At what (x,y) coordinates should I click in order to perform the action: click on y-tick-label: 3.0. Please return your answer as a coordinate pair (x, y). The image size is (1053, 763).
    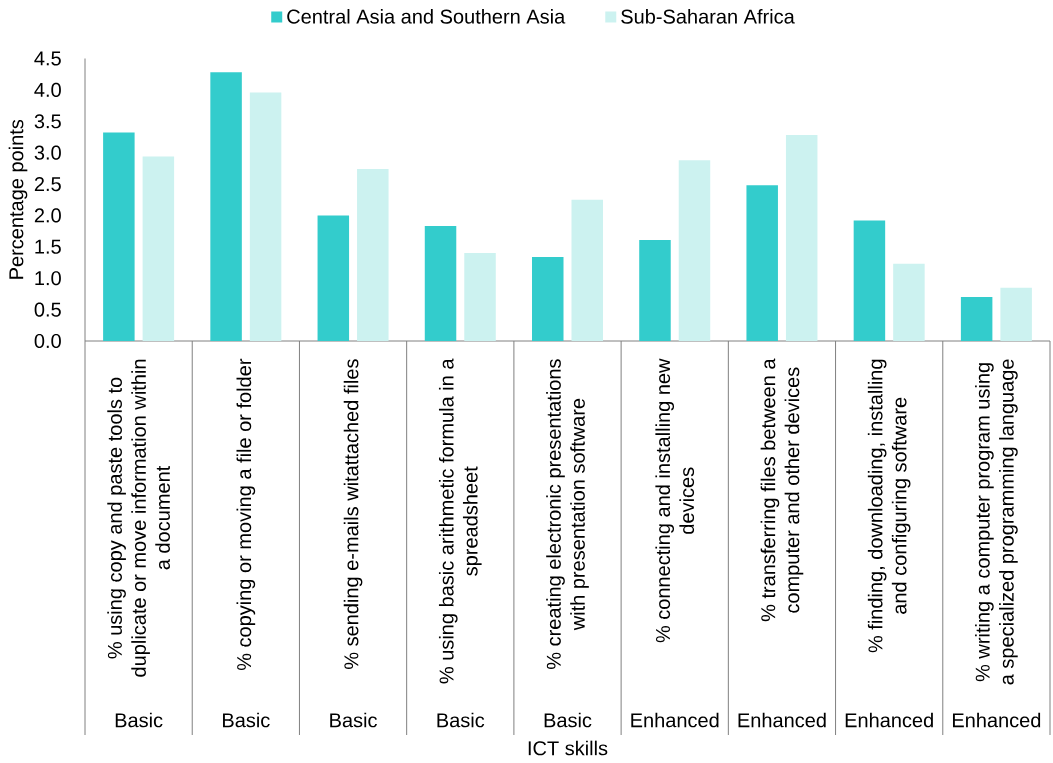
    Looking at the image, I should click on (47, 152).